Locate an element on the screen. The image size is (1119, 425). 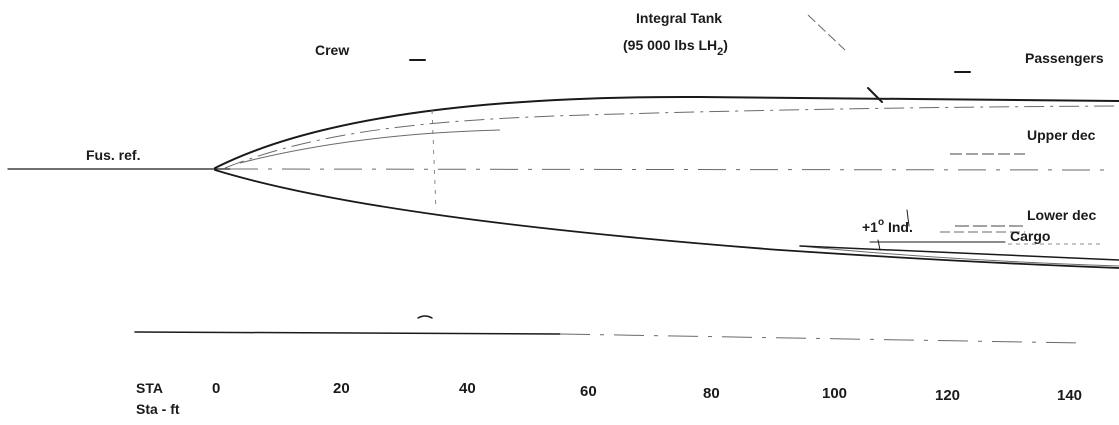
ground-reference-line-dashed is located at coordinates (820, 338).